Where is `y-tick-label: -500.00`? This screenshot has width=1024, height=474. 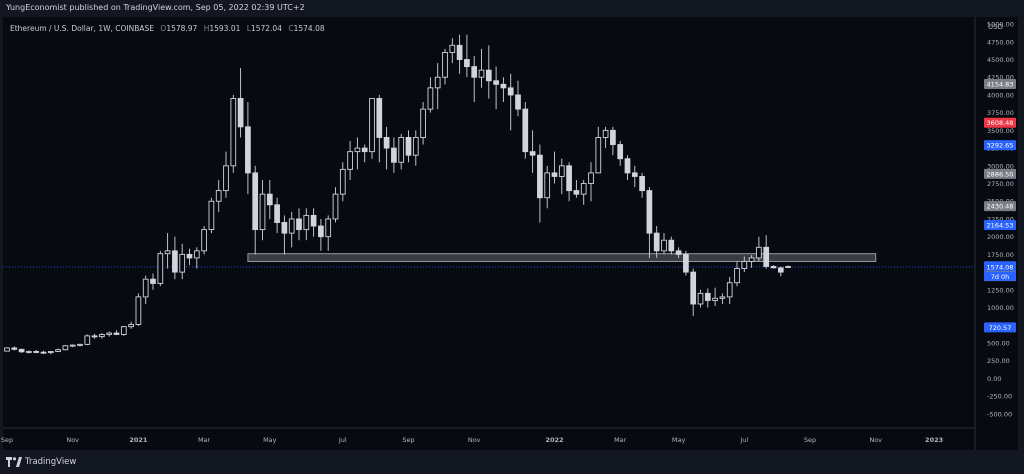
y-tick-label: -500.00 is located at coordinates (999, 414).